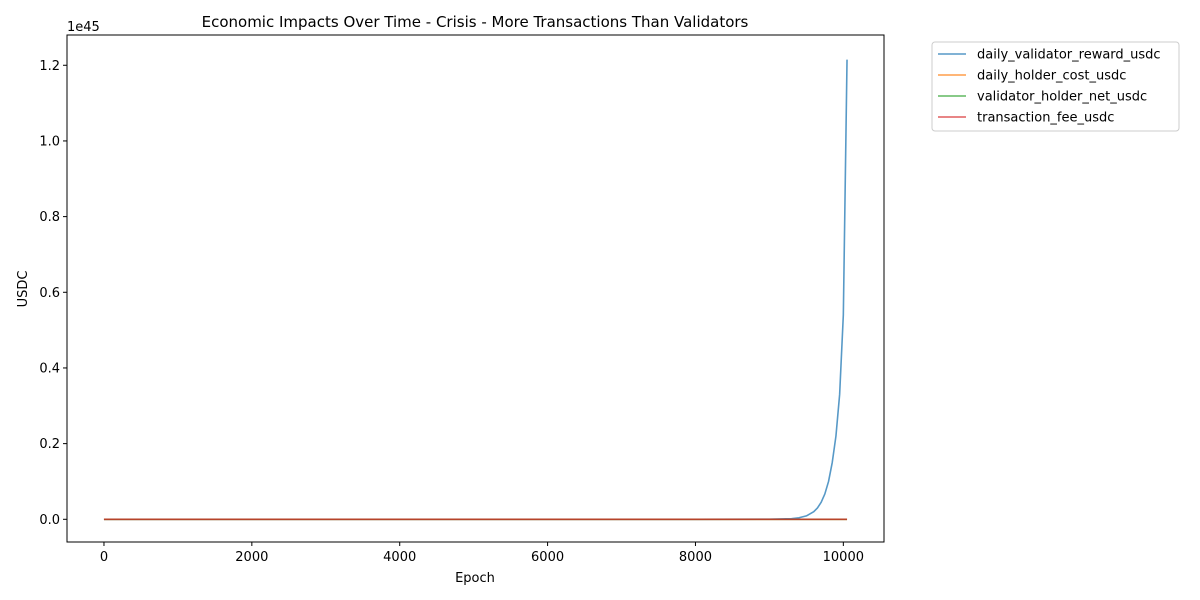 The width and height of the screenshot is (1200, 600). What do you see at coordinates (49, 293) in the screenshot?
I see `y-tick-label: 0.6` at bounding box center [49, 293].